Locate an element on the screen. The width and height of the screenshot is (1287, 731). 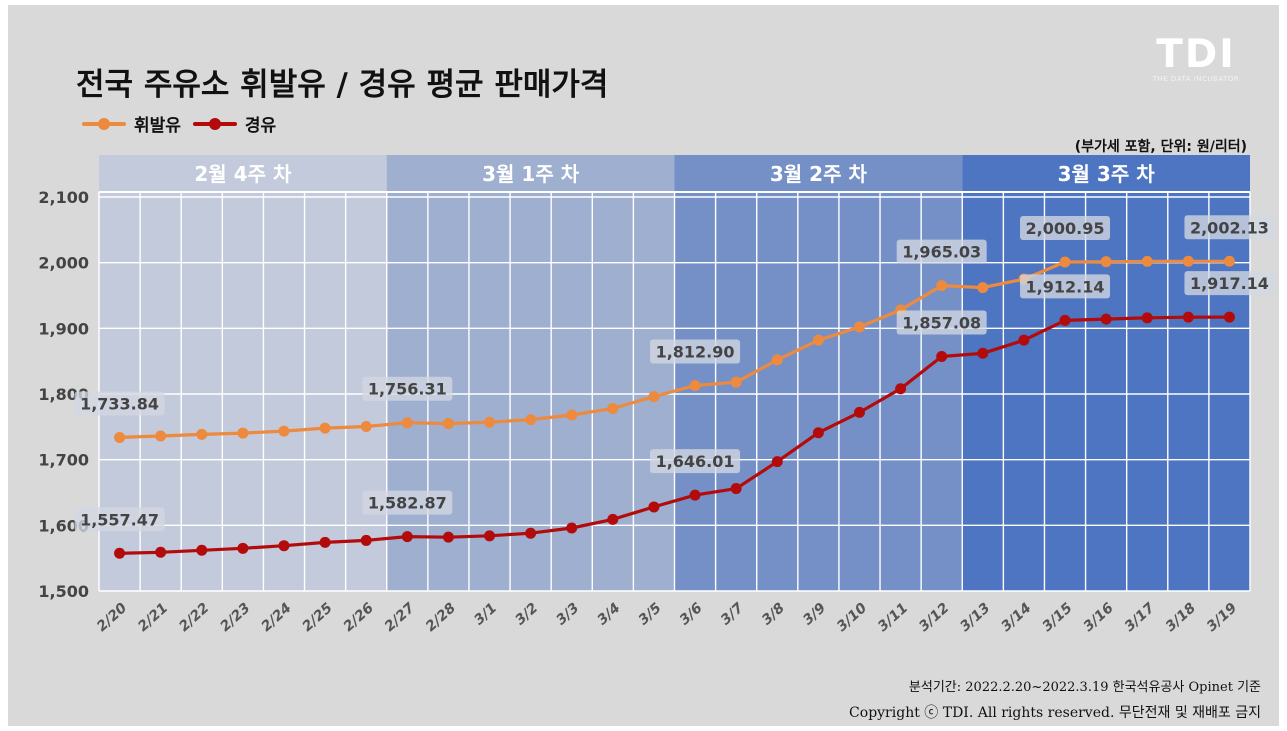
x-tick-label: 3/16 is located at coordinates (1099, 617).